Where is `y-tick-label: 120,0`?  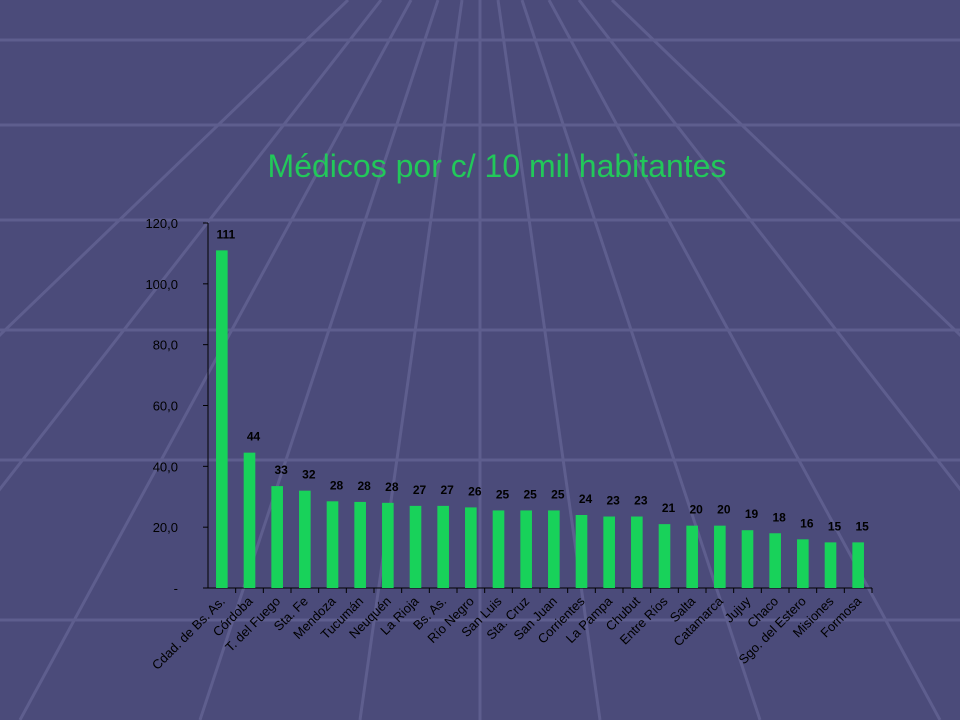 y-tick-label: 120,0 is located at coordinates (161, 223).